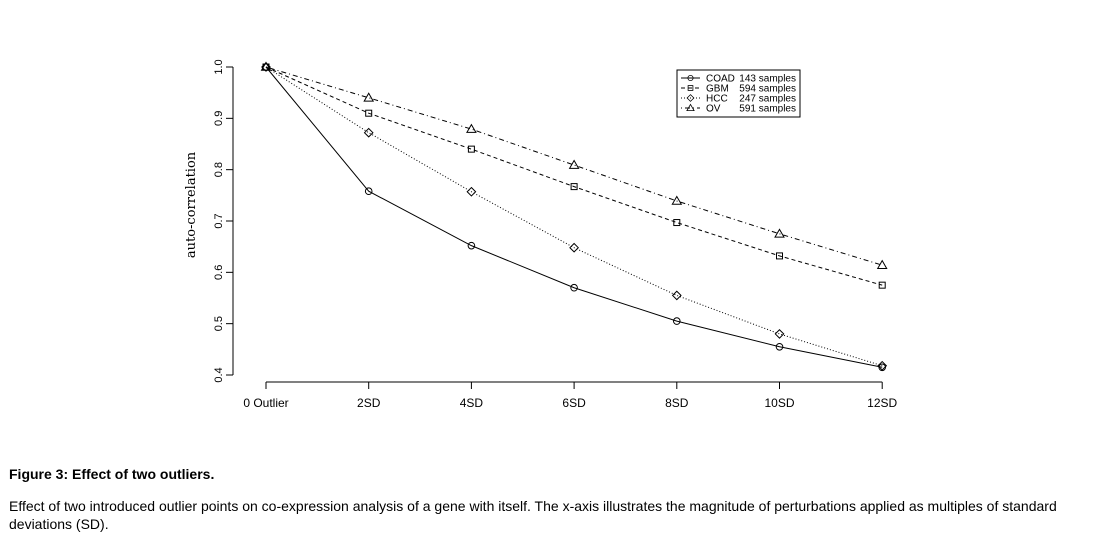 Image resolution: width=1118 pixels, height=542 pixels. What do you see at coordinates (713, 109) in the screenshot?
I see `legend-series-name: OV` at bounding box center [713, 109].